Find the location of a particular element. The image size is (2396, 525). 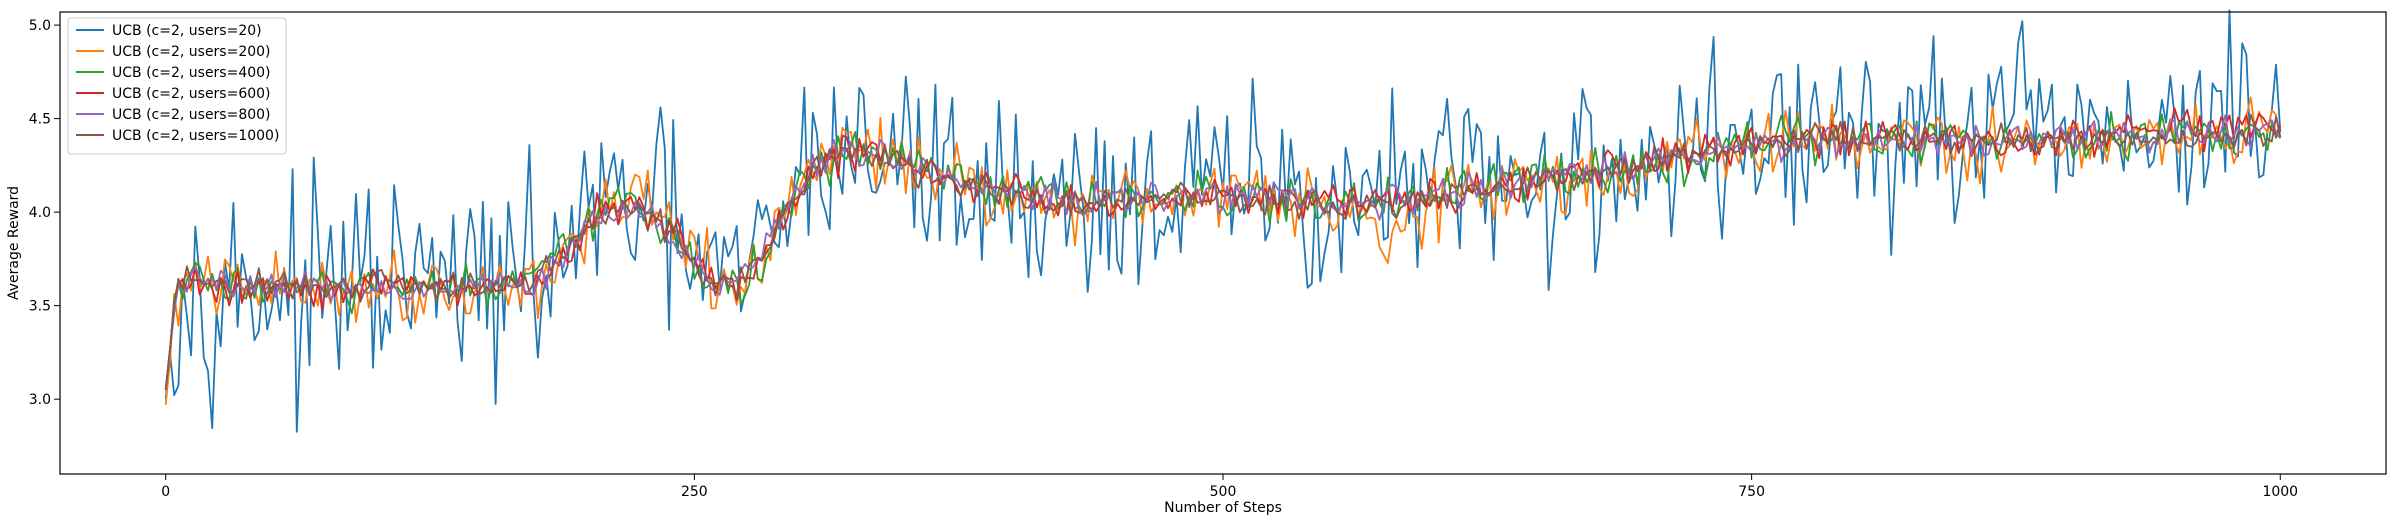

legend-box is located at coordinates (177, 86).